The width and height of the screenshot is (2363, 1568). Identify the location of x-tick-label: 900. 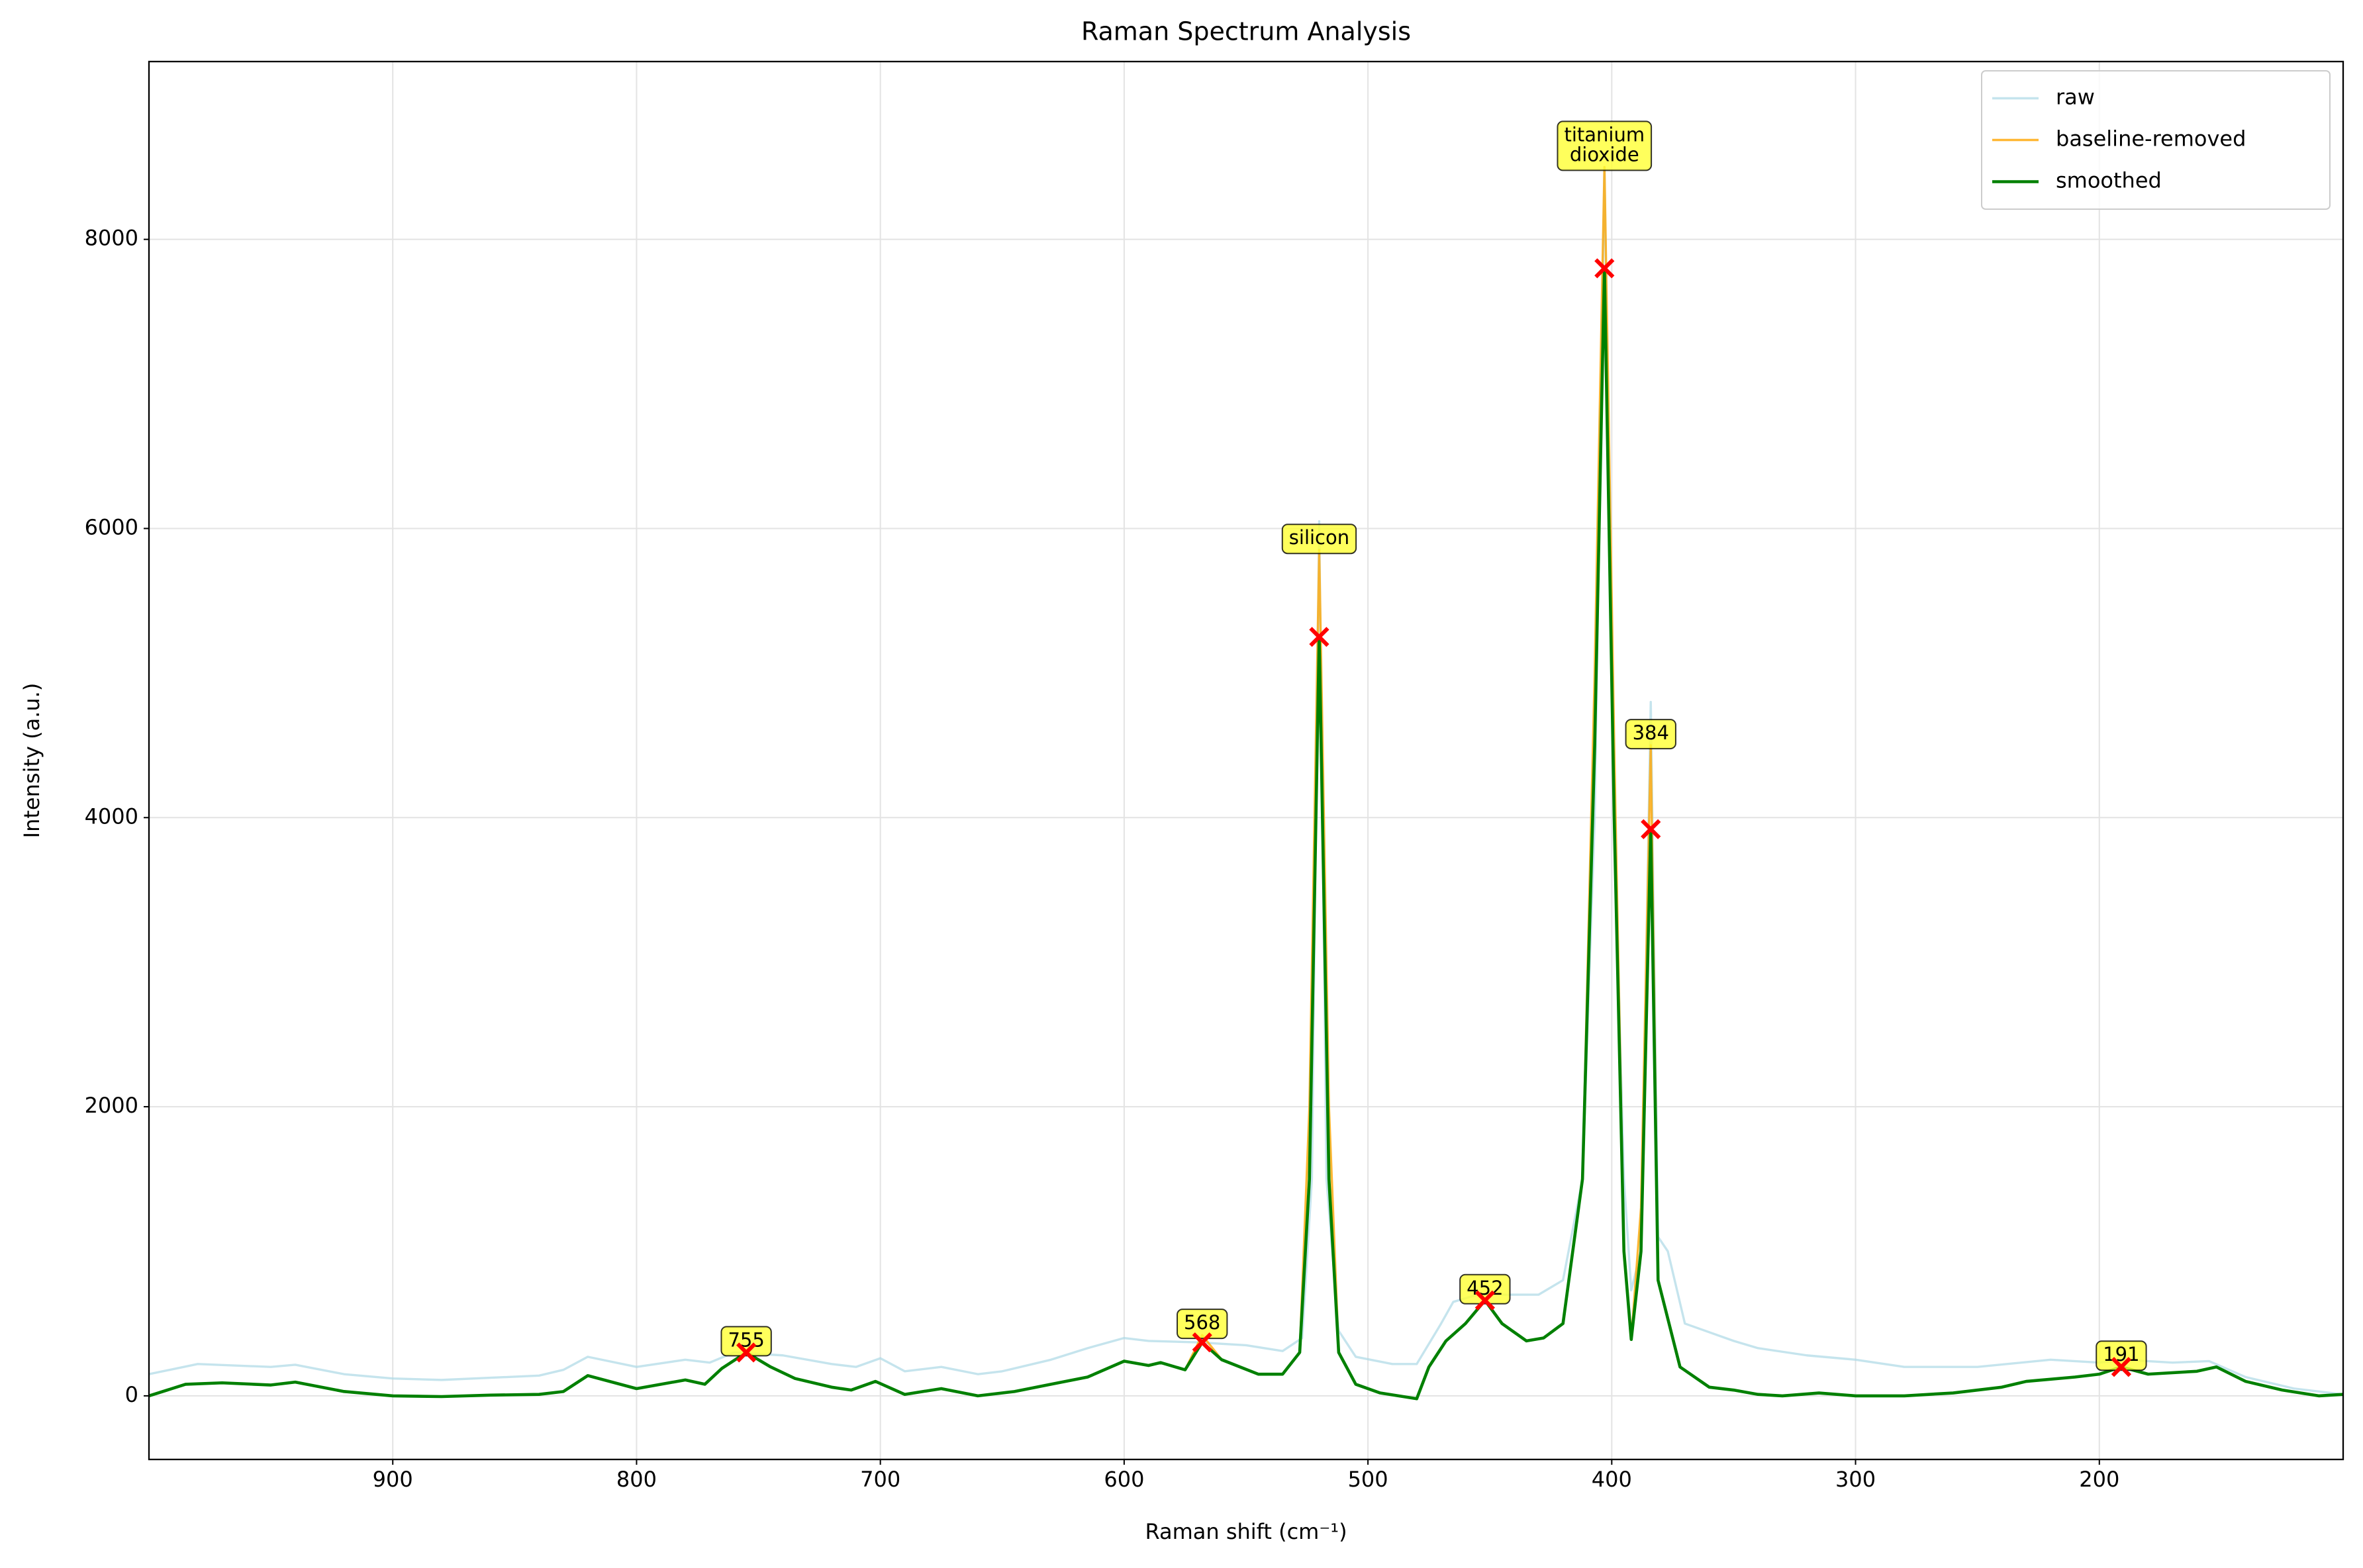
(393, 1480).